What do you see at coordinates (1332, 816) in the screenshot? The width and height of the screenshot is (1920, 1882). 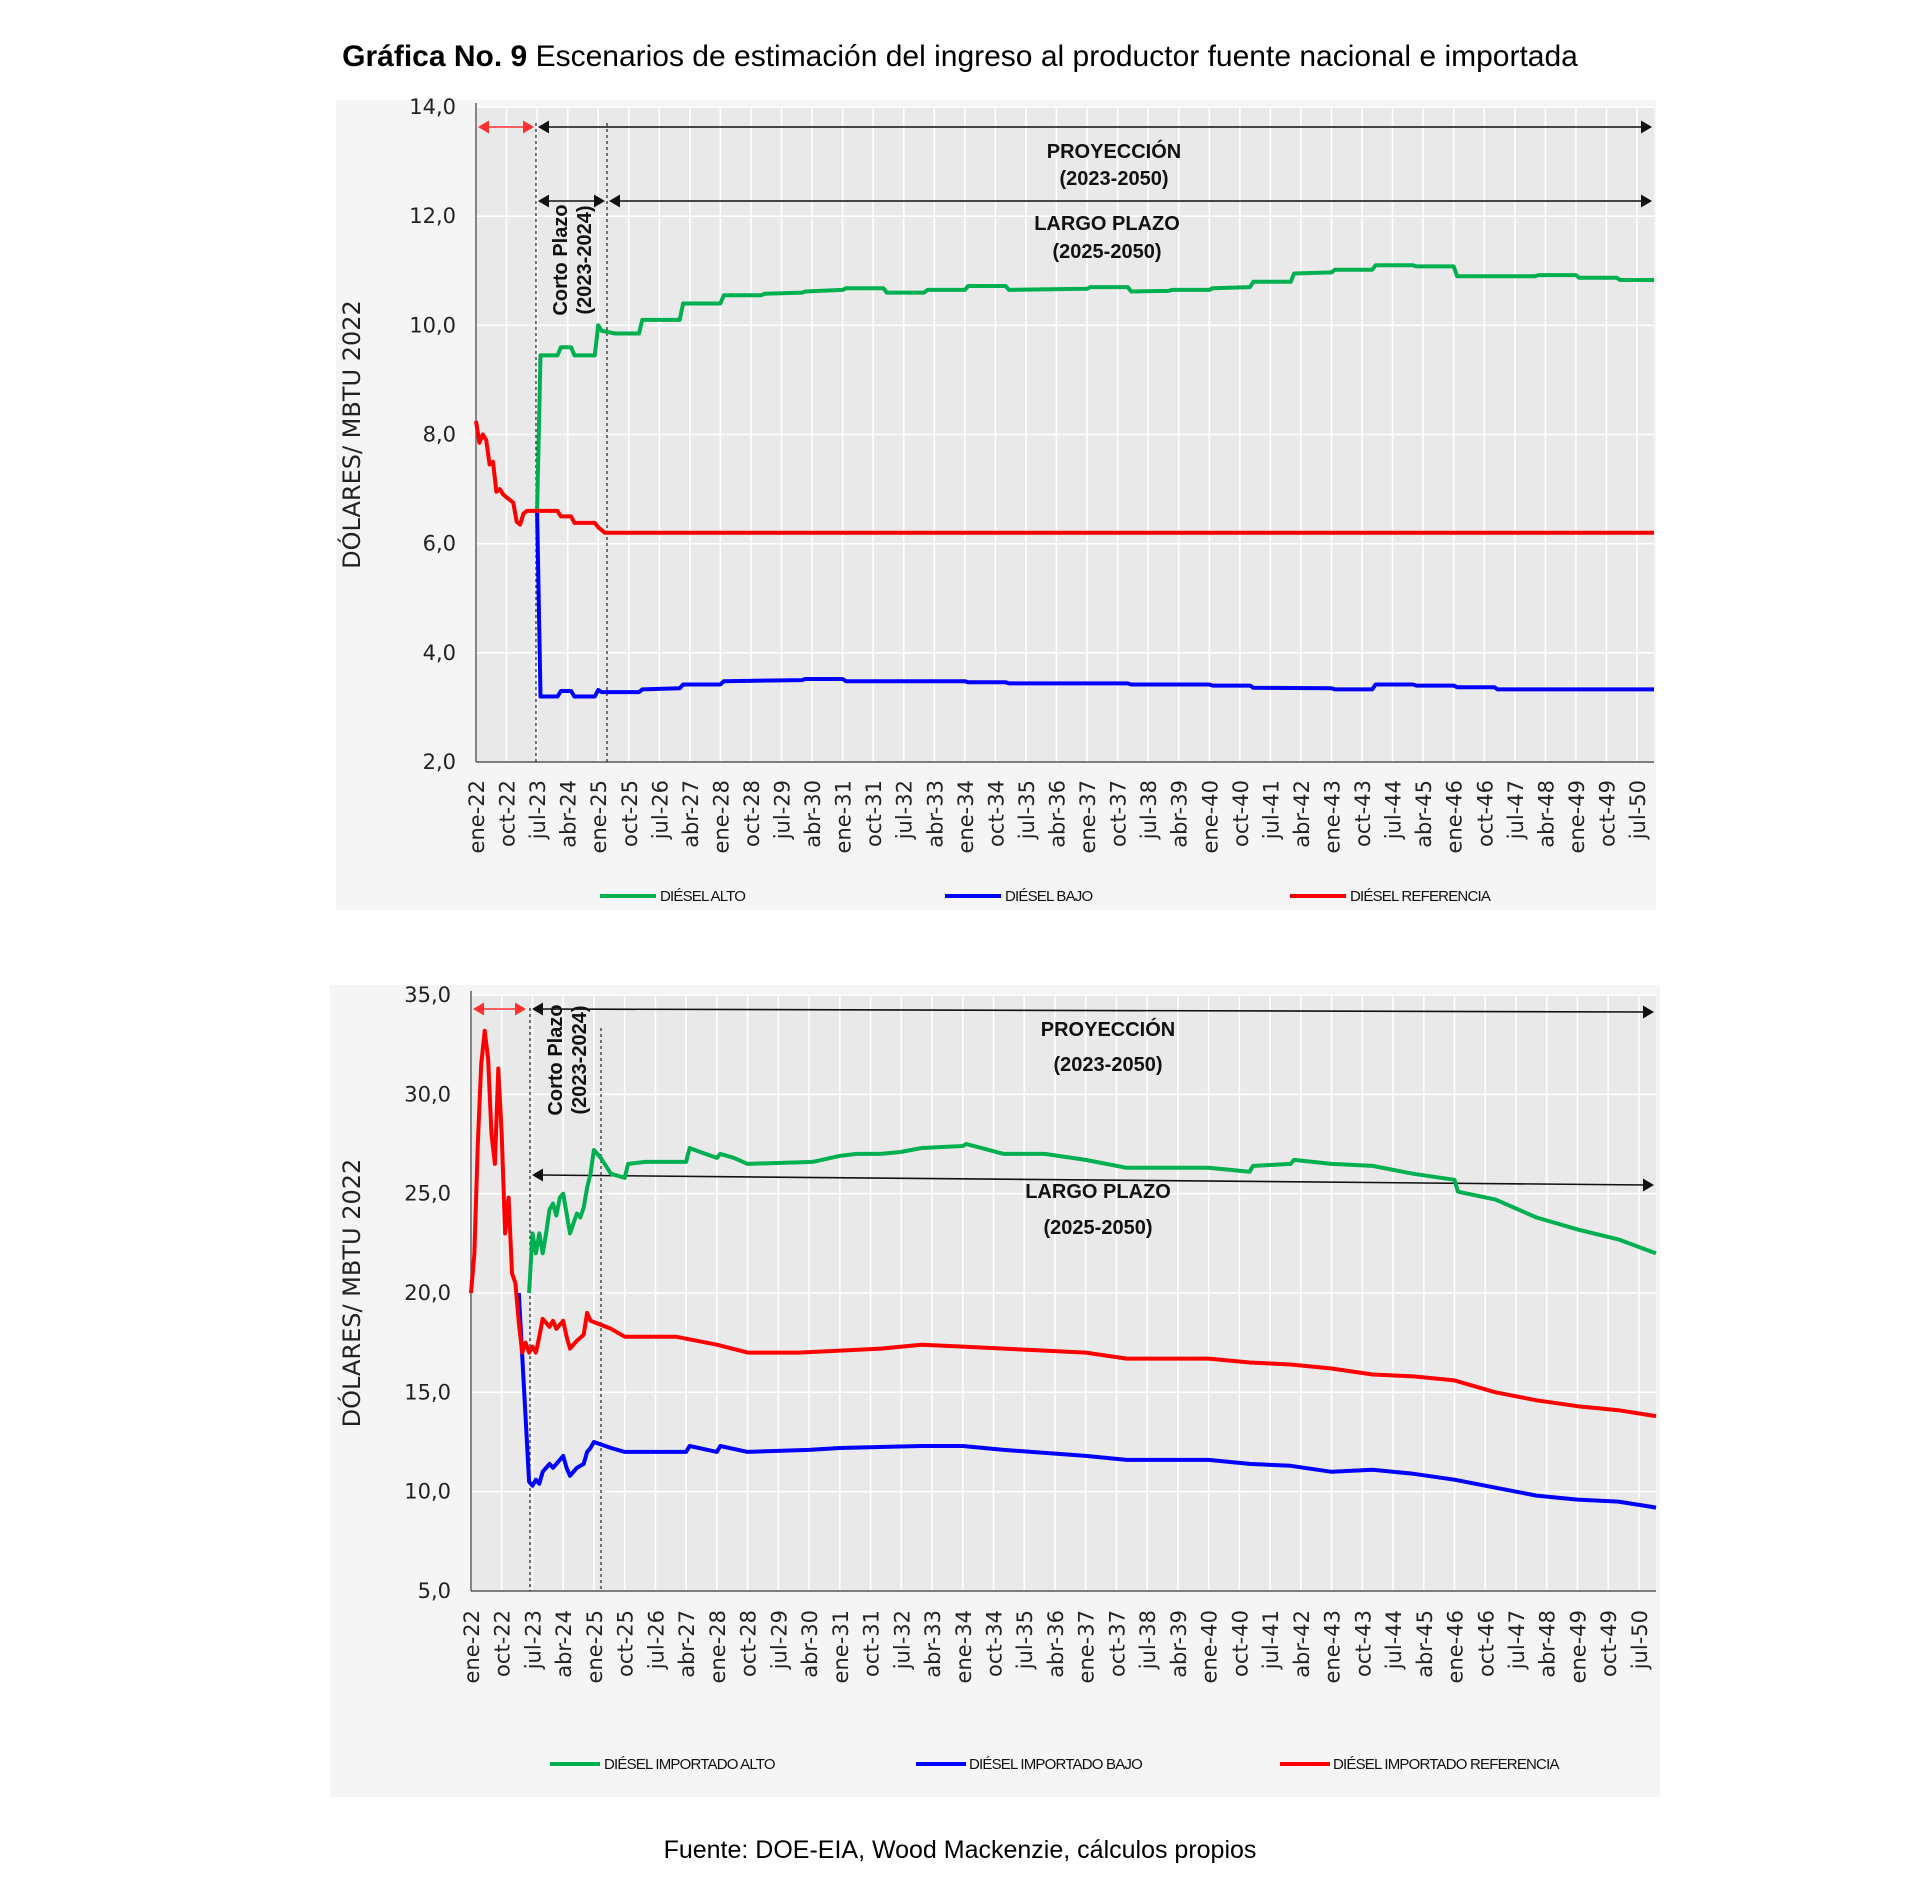 I see `x-tick-label: ene-43` at bounding box center [1332, 816].